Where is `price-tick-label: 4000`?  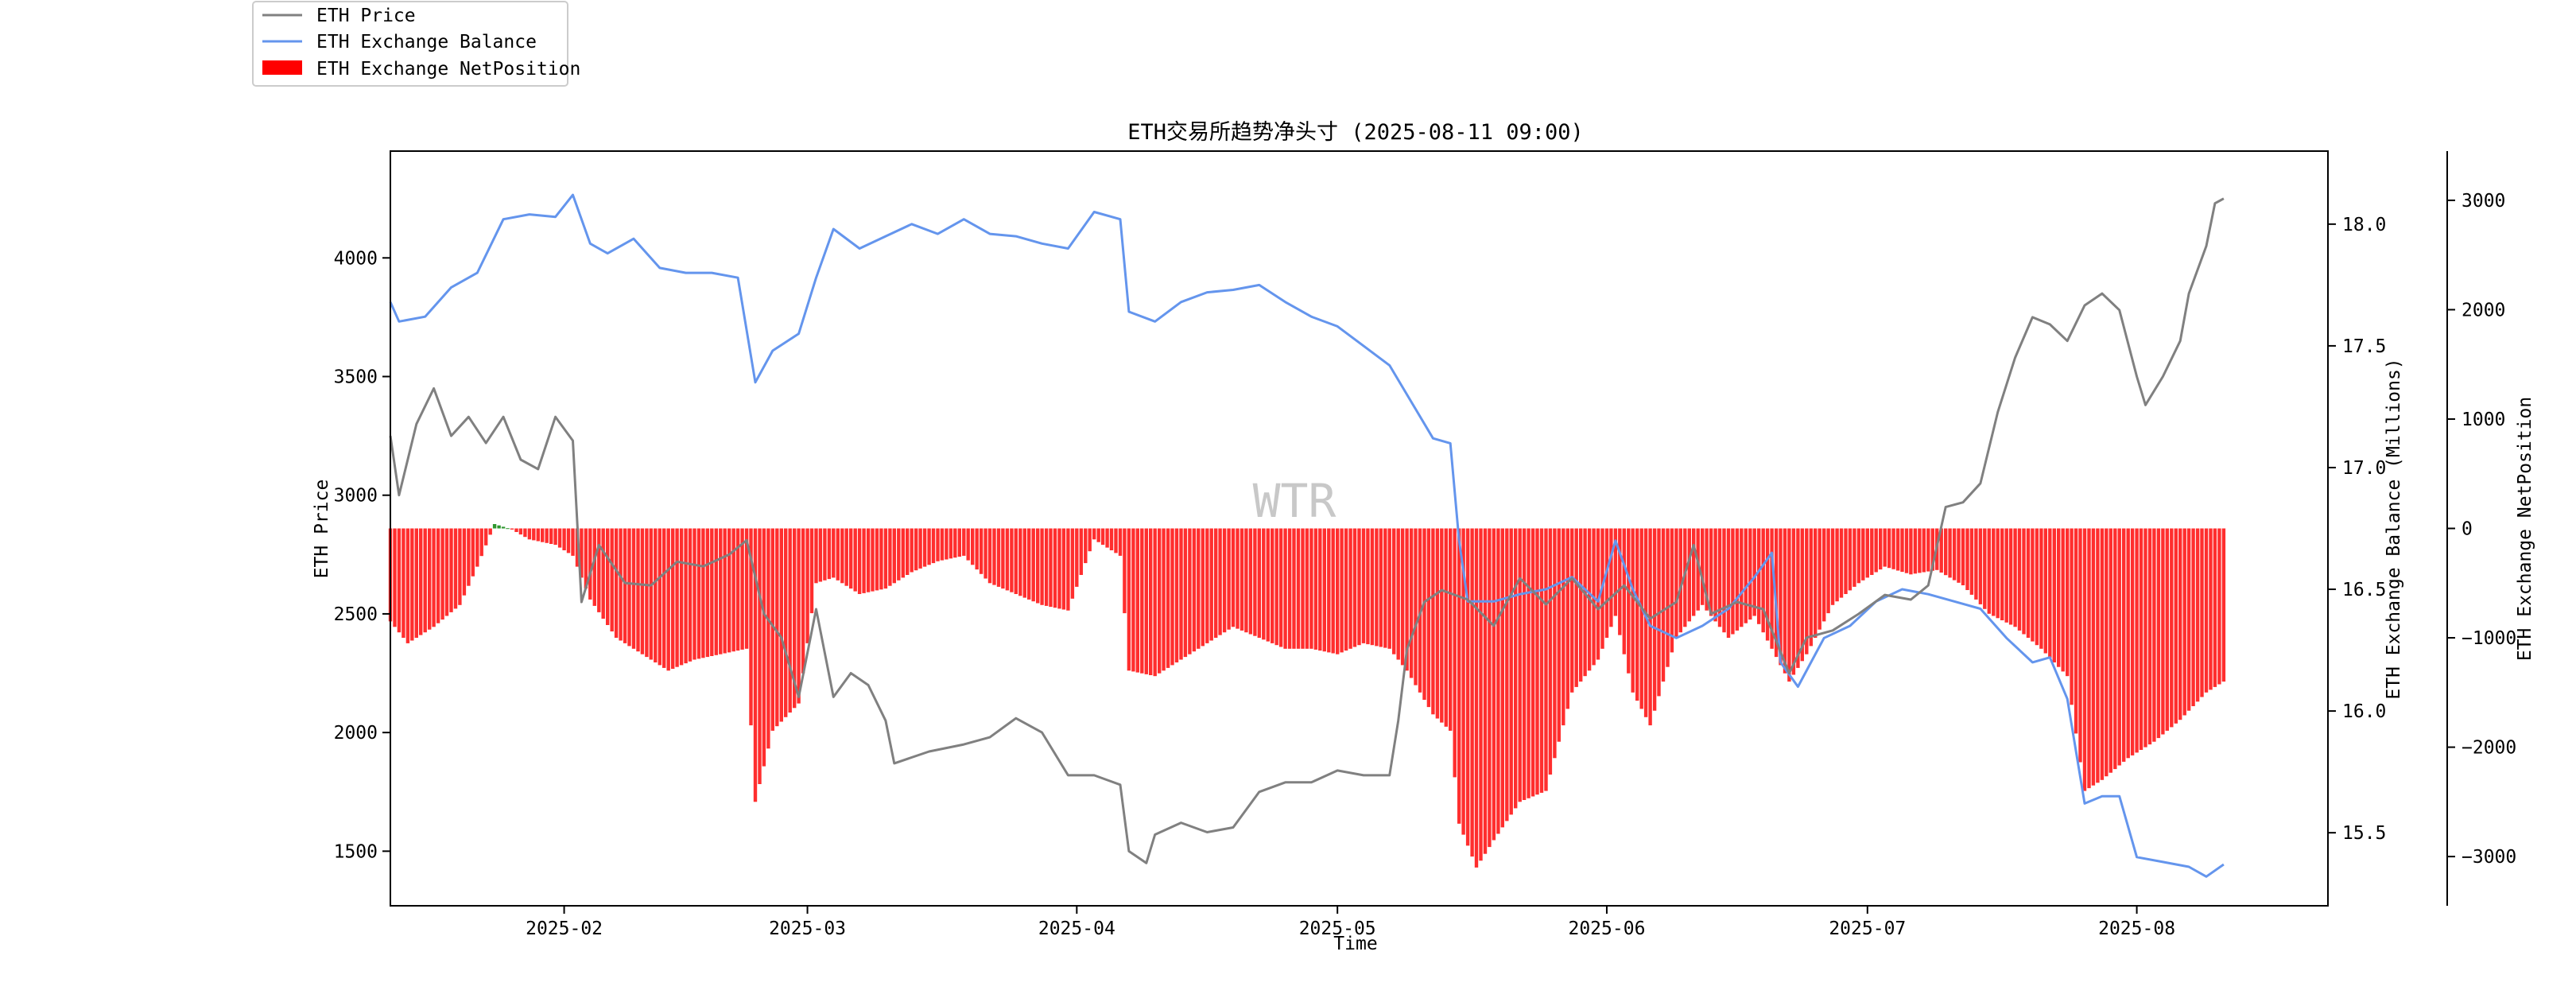
price-tick-label: 4000 is located at coordinates (356, 258).